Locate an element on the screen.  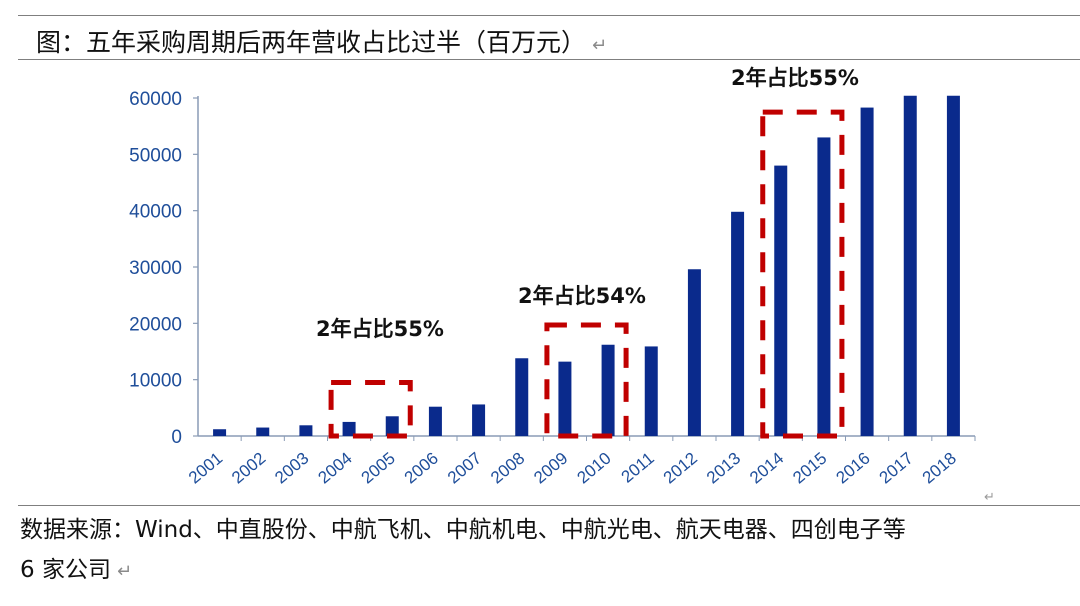
y-tick-label: 20000 is located at coordinates (155, 324).